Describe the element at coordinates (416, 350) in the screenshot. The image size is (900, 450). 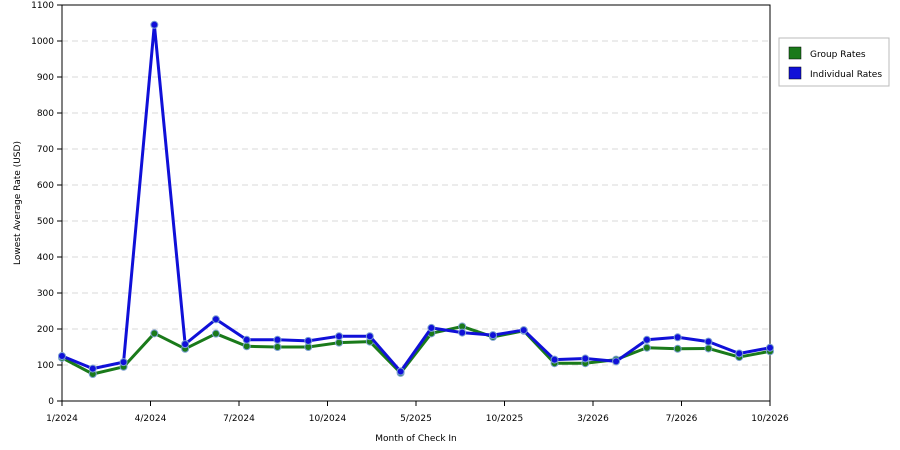
I see `series-line-group-rates` at that location.